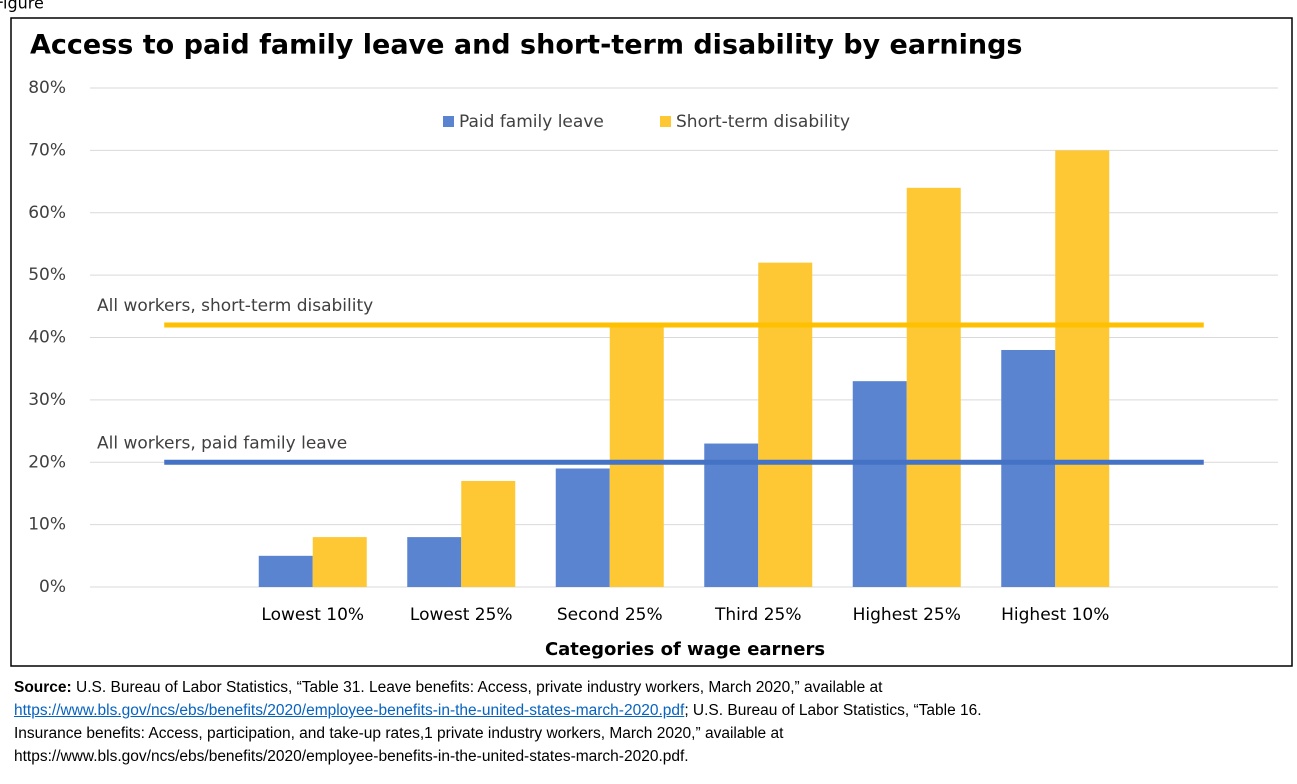  Describe the element at coordinates (47, 462) in the screenshot. I see `y-tick-label: 20%` at that location.